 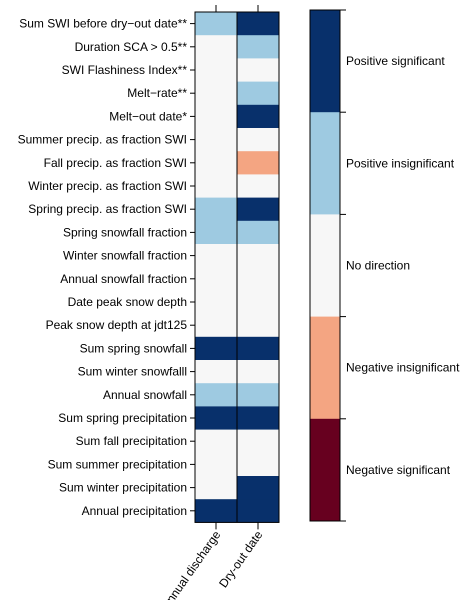 I want to click on row-label: SWI Flashiness Index**, so click(x=125, y=70).